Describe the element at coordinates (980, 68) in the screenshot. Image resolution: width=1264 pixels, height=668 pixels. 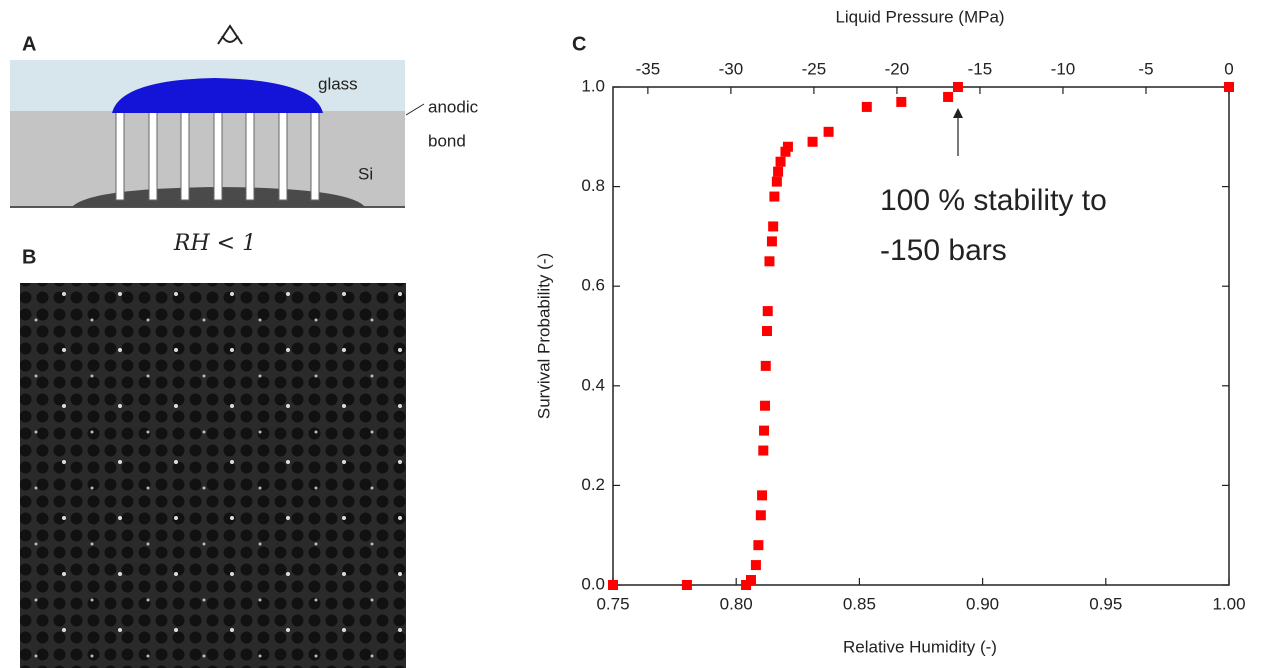
I see `x2-tick-label: -15` at that location.